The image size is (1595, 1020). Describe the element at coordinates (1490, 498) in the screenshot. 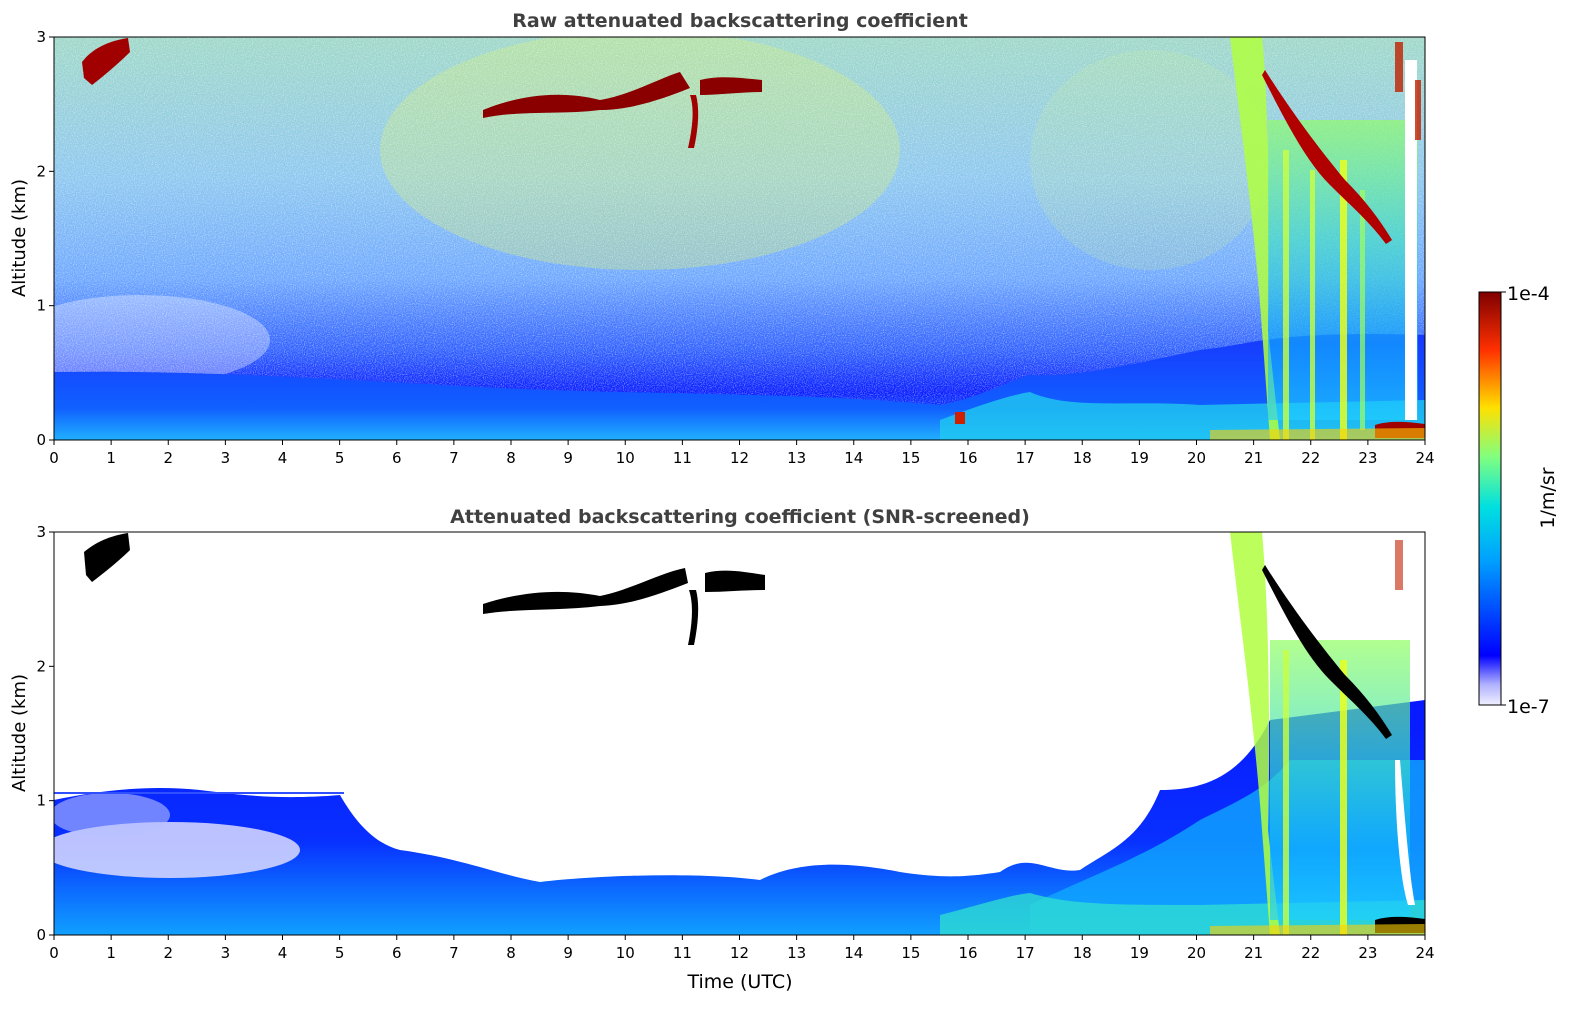

I see `colorbar-gradient` at that location.